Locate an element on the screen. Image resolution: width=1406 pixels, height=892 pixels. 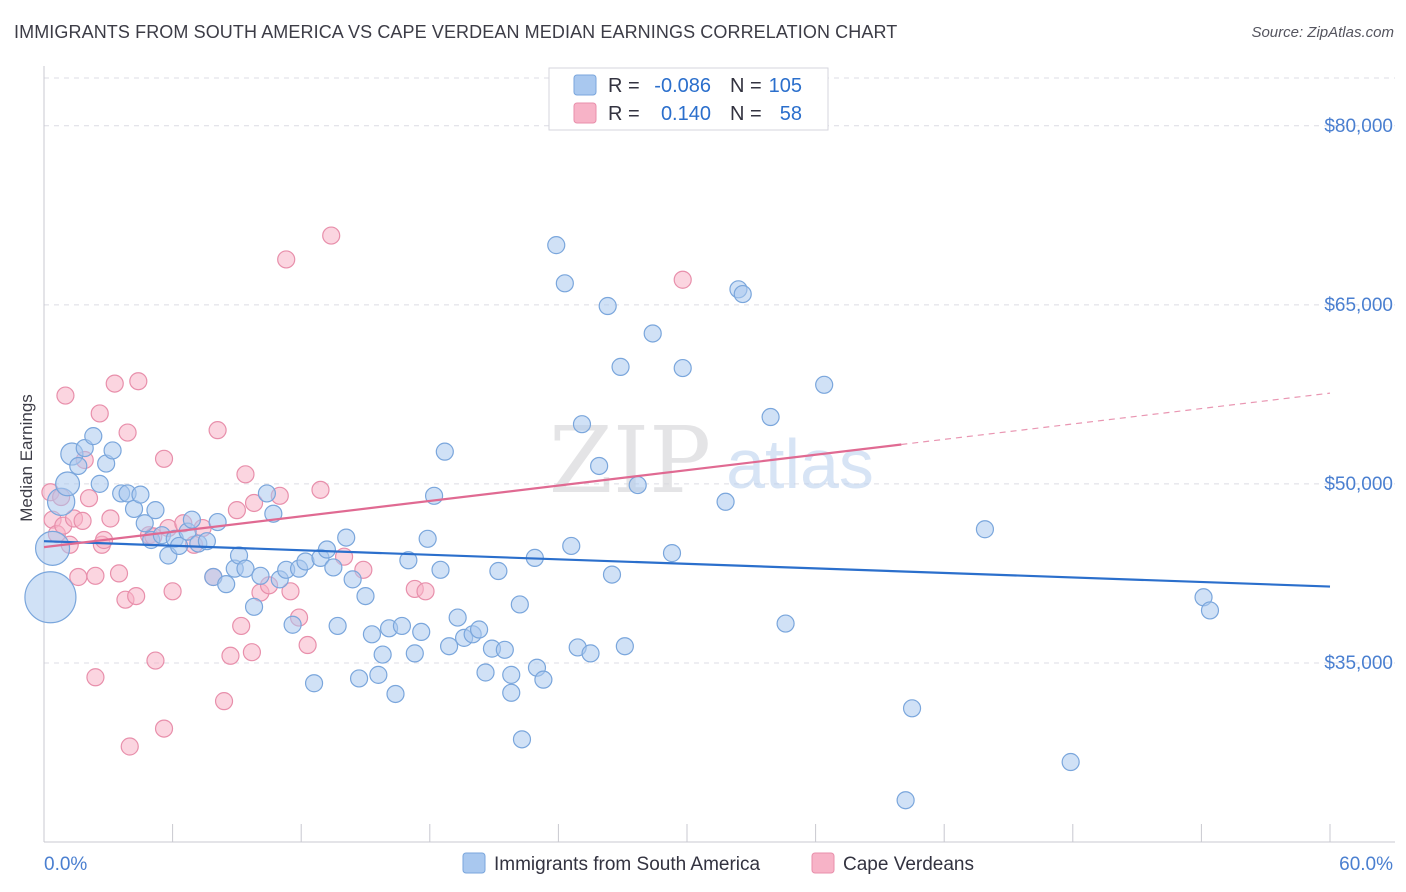
legend-n-value-2: 58 is located at coordinates (791, 114).